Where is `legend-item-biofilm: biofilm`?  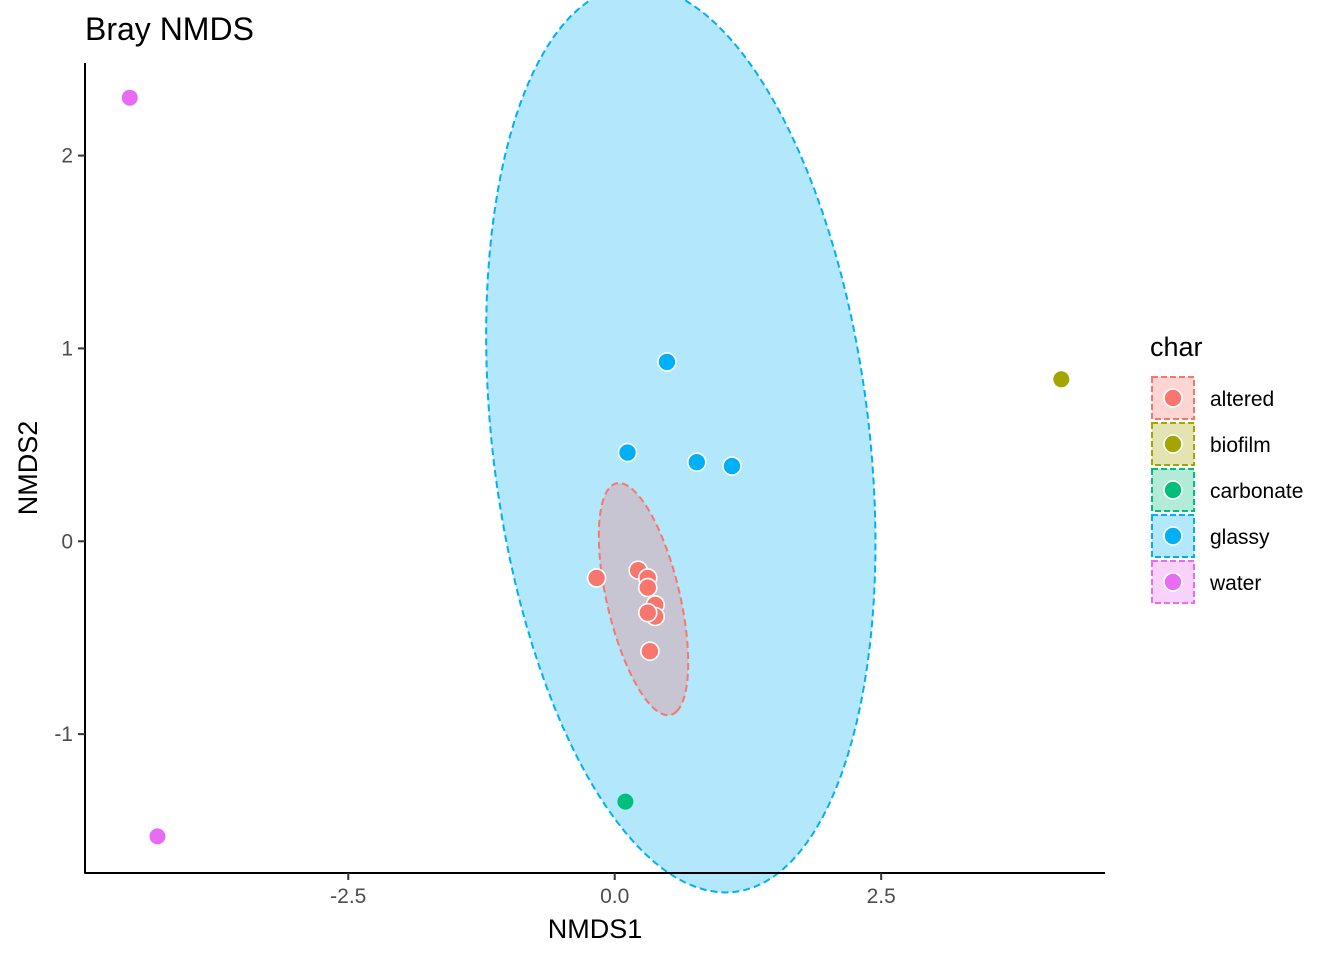
legend-item-biofilm: biofilm is located at coordinates (1211, 444).